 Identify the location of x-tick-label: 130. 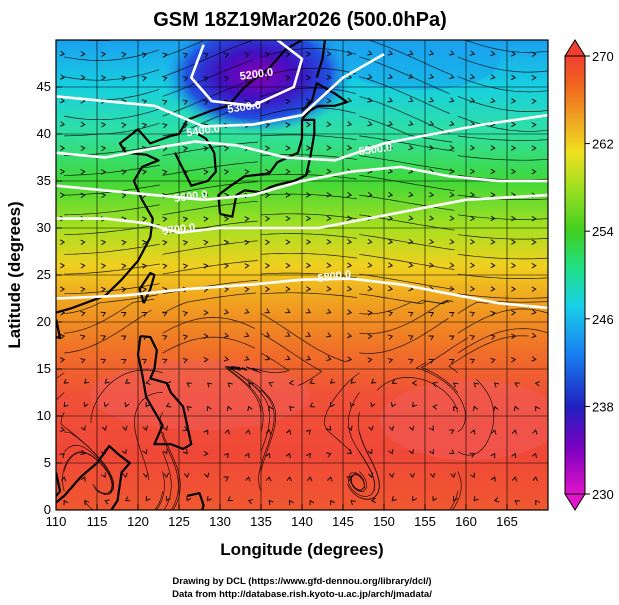
(220, 521).